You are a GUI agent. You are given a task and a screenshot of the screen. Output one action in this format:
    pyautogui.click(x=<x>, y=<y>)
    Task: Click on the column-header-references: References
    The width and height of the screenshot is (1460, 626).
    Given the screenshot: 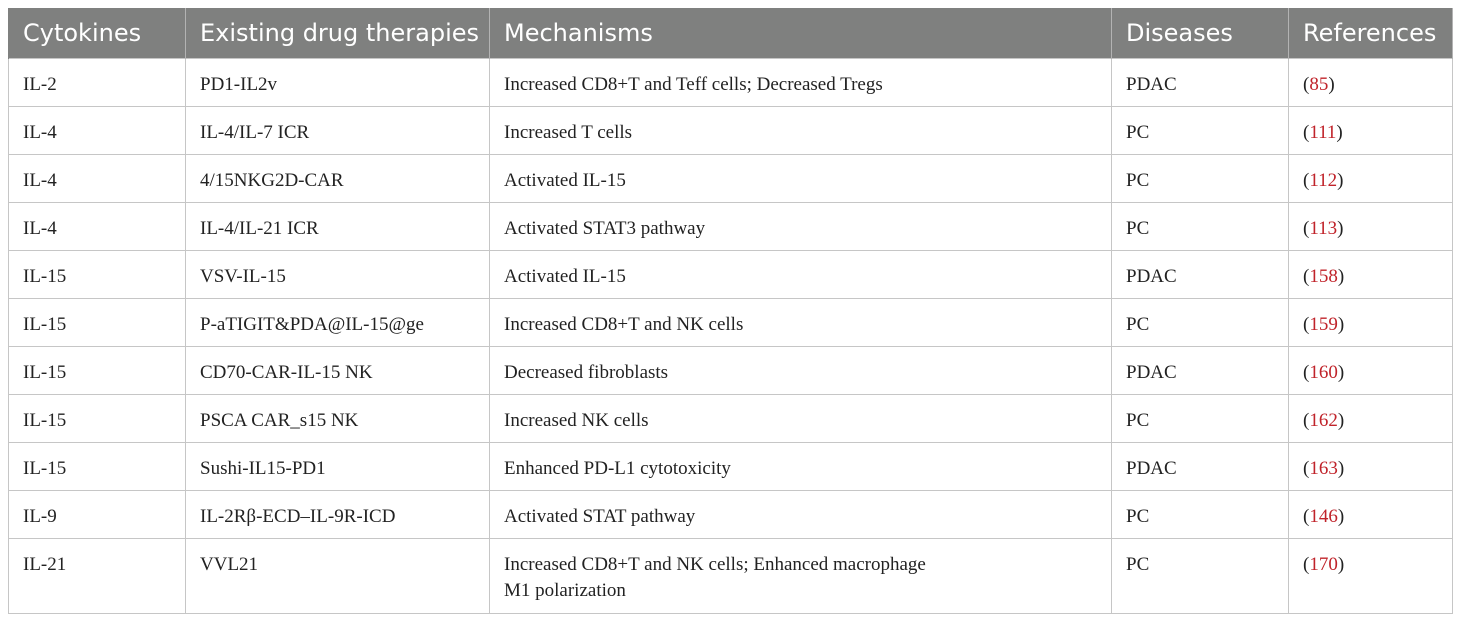 What is the action you would take?
    pyautogui.click(x=1370, y=33)
    